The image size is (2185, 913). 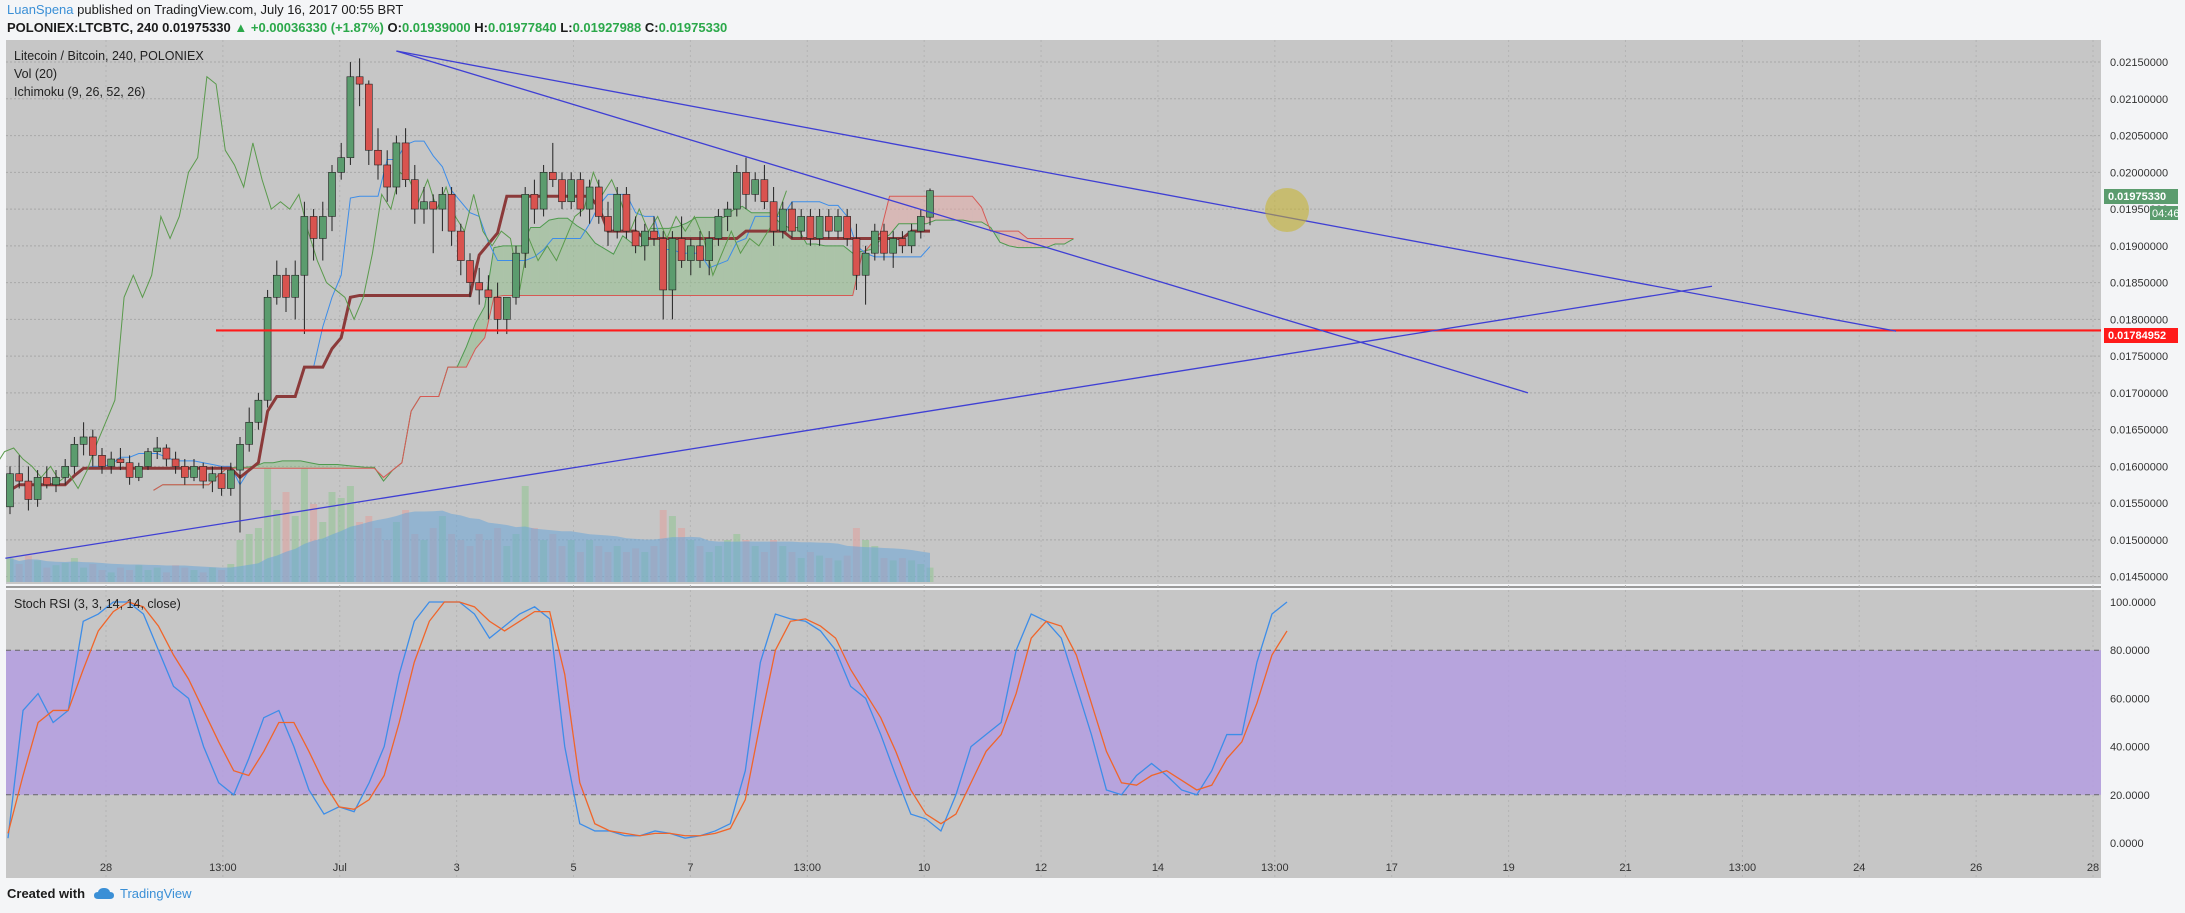 What do you see at coordinates (83, 27) in the screenshot?
I see `symbol-label: POLONIEX:LTCBTC, 240` at bounding box center [83, 27].